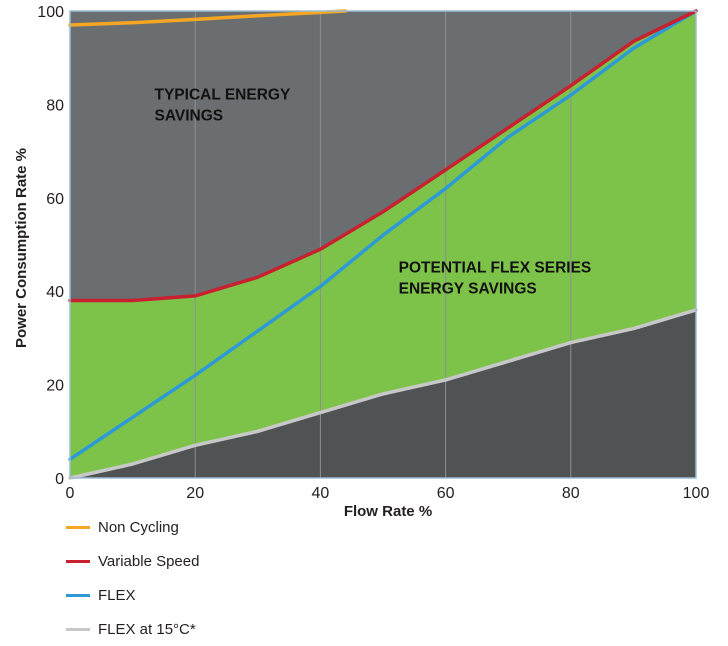 This screenshot has width=728, height=646. What do you see at coordinates (195, 493) in the screenshot?
I see `x-tick-label: 20` at bounding box center [195, 493].